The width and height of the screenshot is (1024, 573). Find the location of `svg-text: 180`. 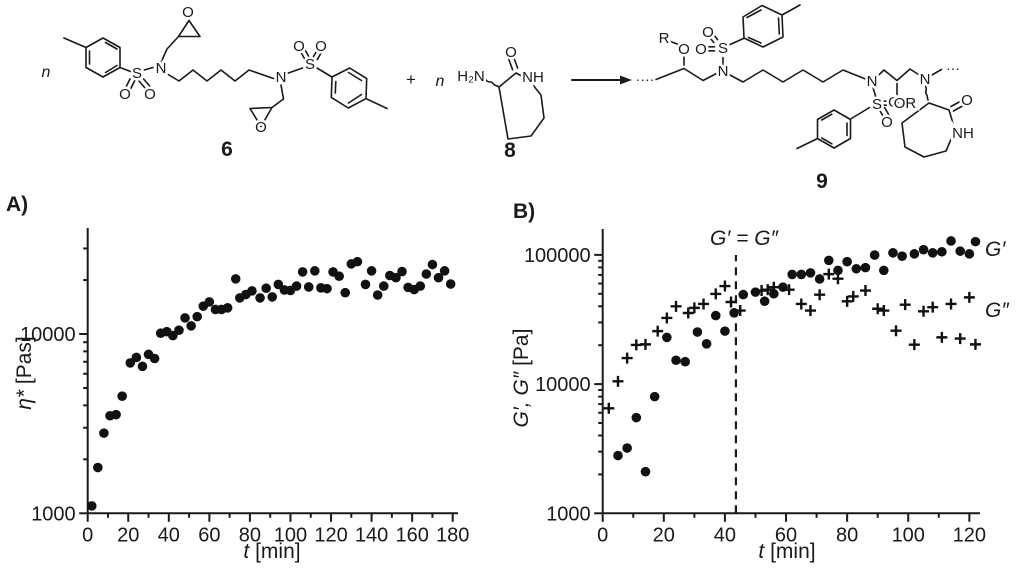

svg-text: 180 is located at coordinates (452, 535).